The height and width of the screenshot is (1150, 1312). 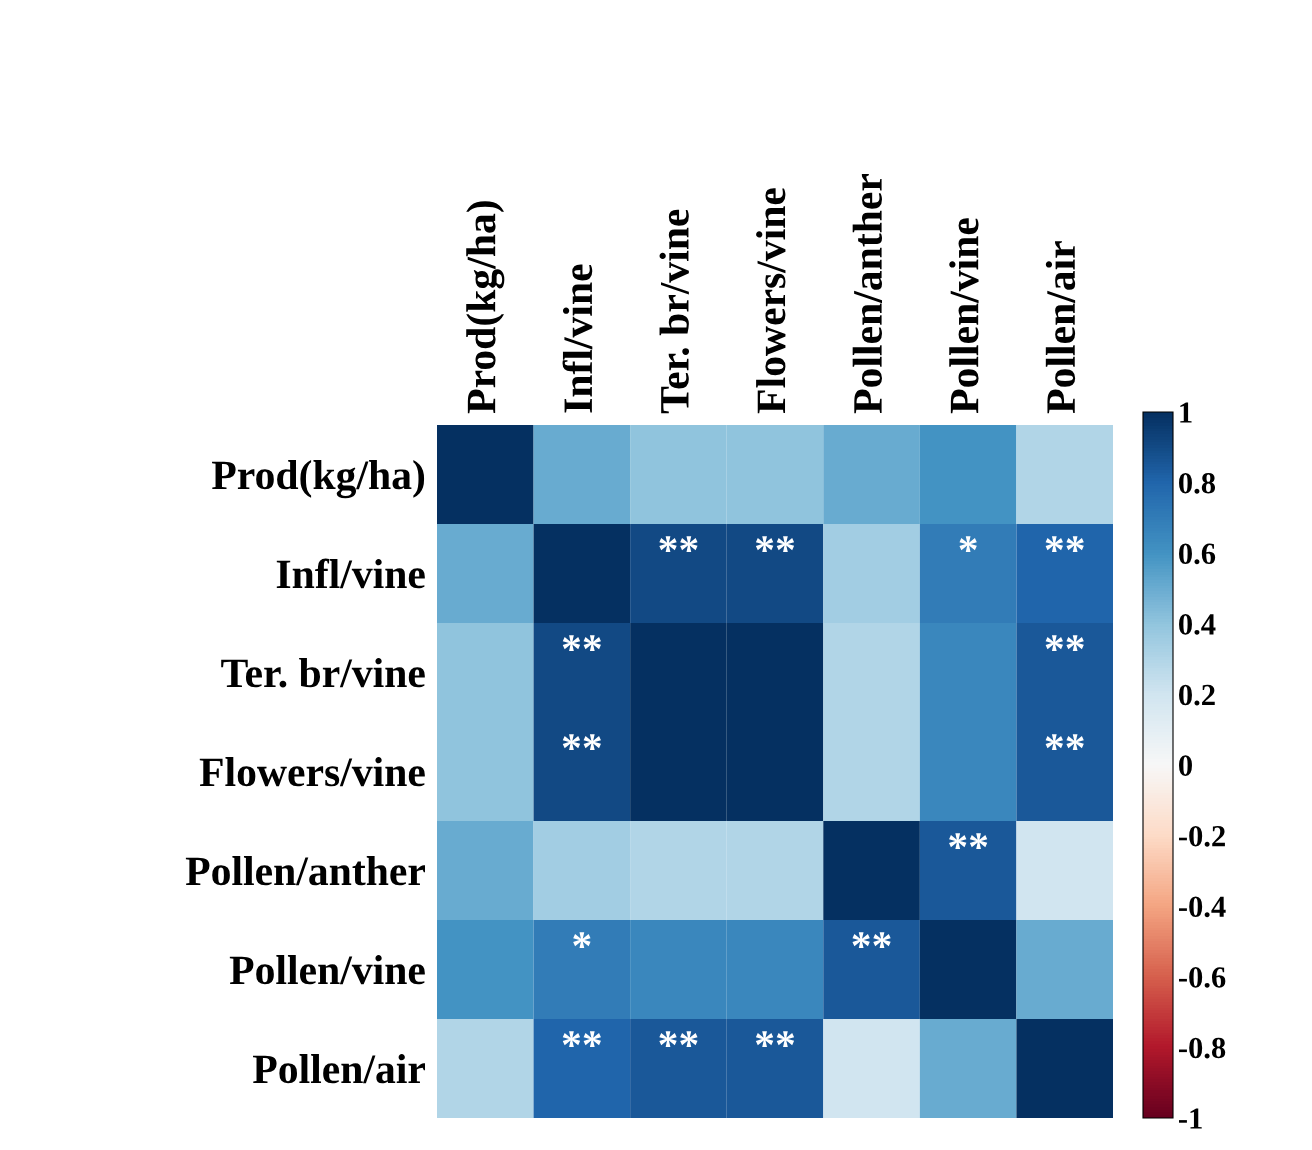 What do you see at coordinates (964, 316) in the screenshot?
I see `x-tick-label: Pollen/vine` at bounding box center [964, 316].